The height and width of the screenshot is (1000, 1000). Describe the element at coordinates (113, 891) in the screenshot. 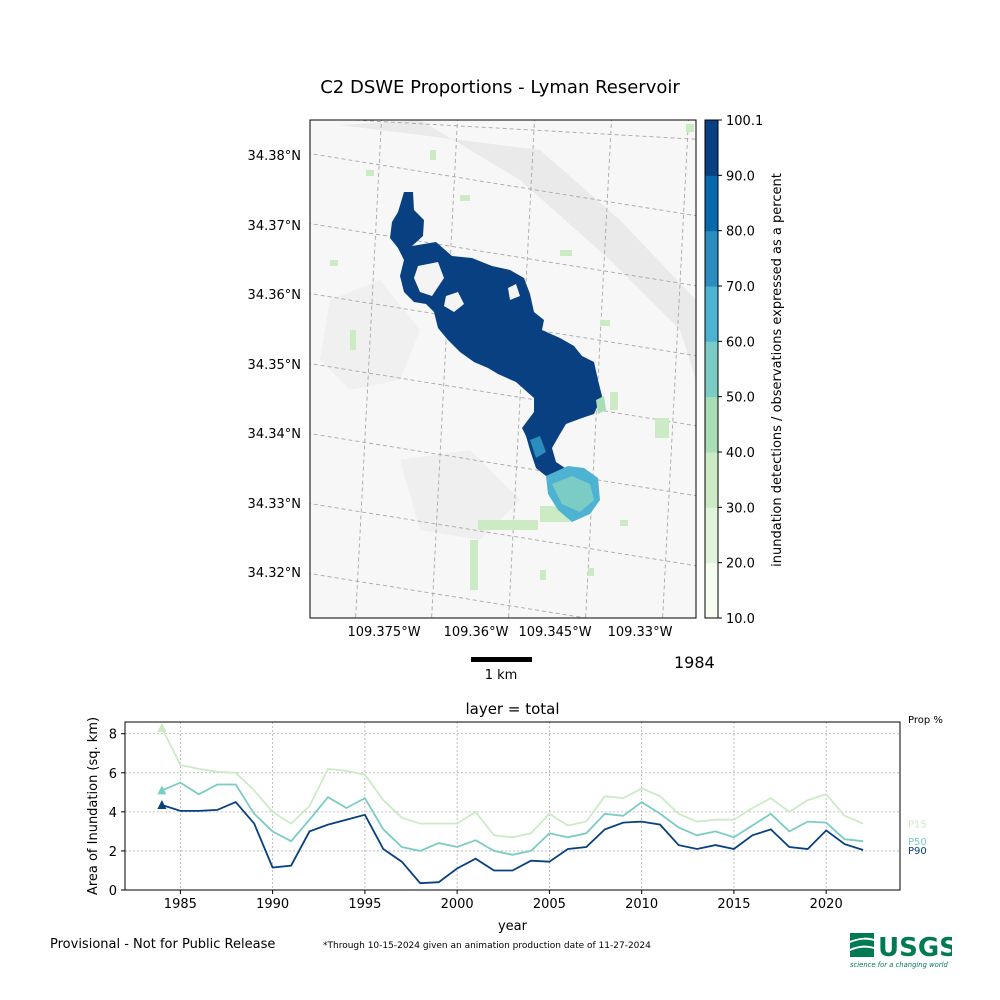

I see `y-tick-label: 0` at that location.